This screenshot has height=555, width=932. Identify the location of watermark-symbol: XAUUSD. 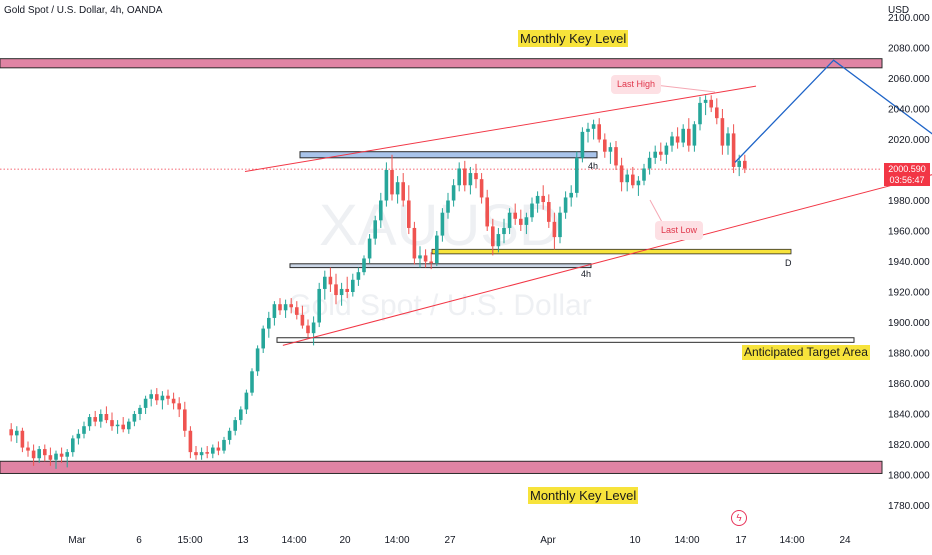
(440, 225).